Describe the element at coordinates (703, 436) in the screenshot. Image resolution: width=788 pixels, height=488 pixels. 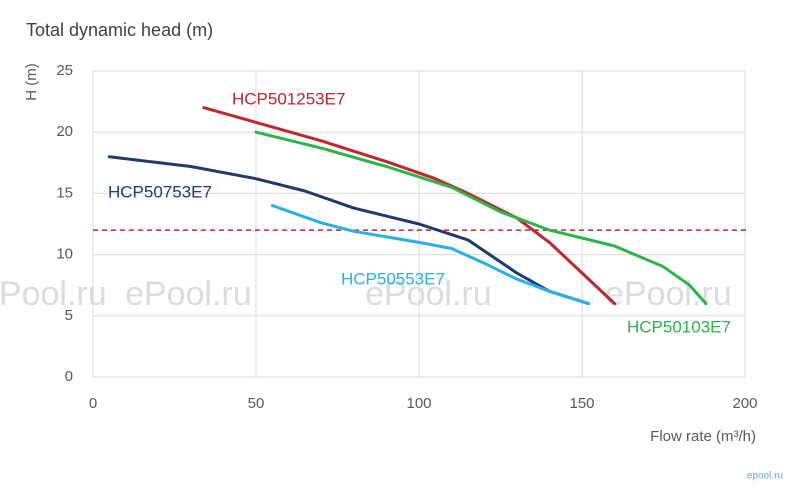
I see `x-axis-label: Flow rate (m³/h)` at that location.